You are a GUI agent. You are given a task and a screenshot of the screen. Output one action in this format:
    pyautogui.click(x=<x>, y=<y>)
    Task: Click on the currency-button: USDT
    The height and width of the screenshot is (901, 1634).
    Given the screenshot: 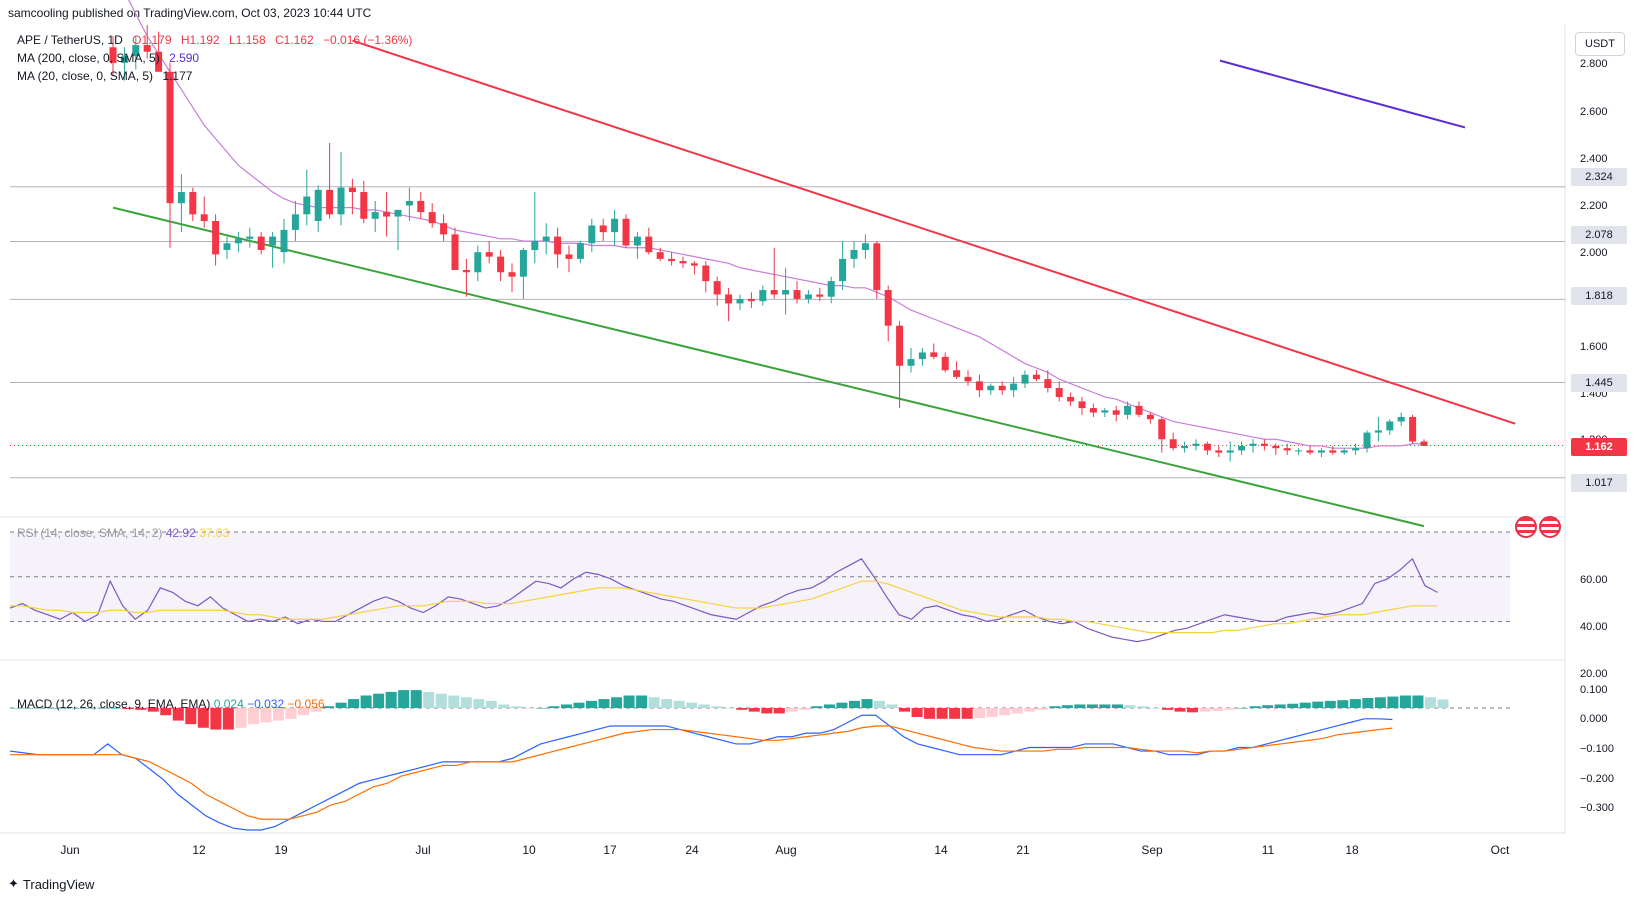 What is the action you would take?
    pyautogui.click(x=1600, y=44)
    